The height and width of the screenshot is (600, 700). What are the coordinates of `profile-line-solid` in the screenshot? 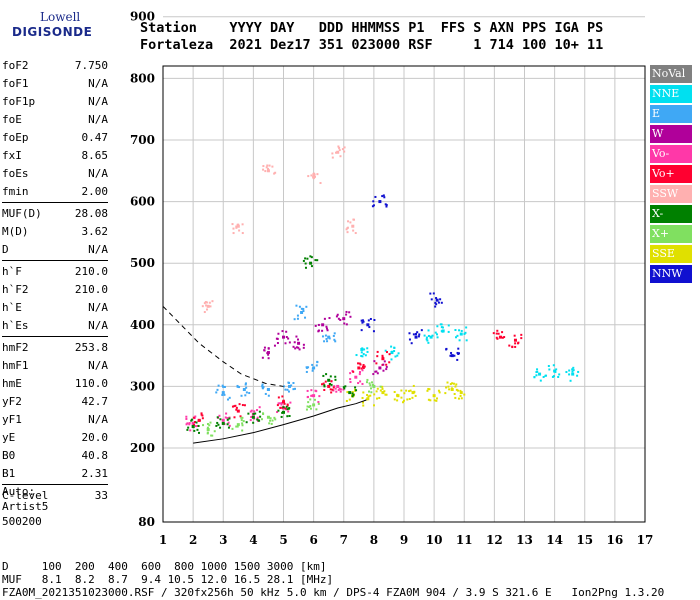 It's located at (280, 421).